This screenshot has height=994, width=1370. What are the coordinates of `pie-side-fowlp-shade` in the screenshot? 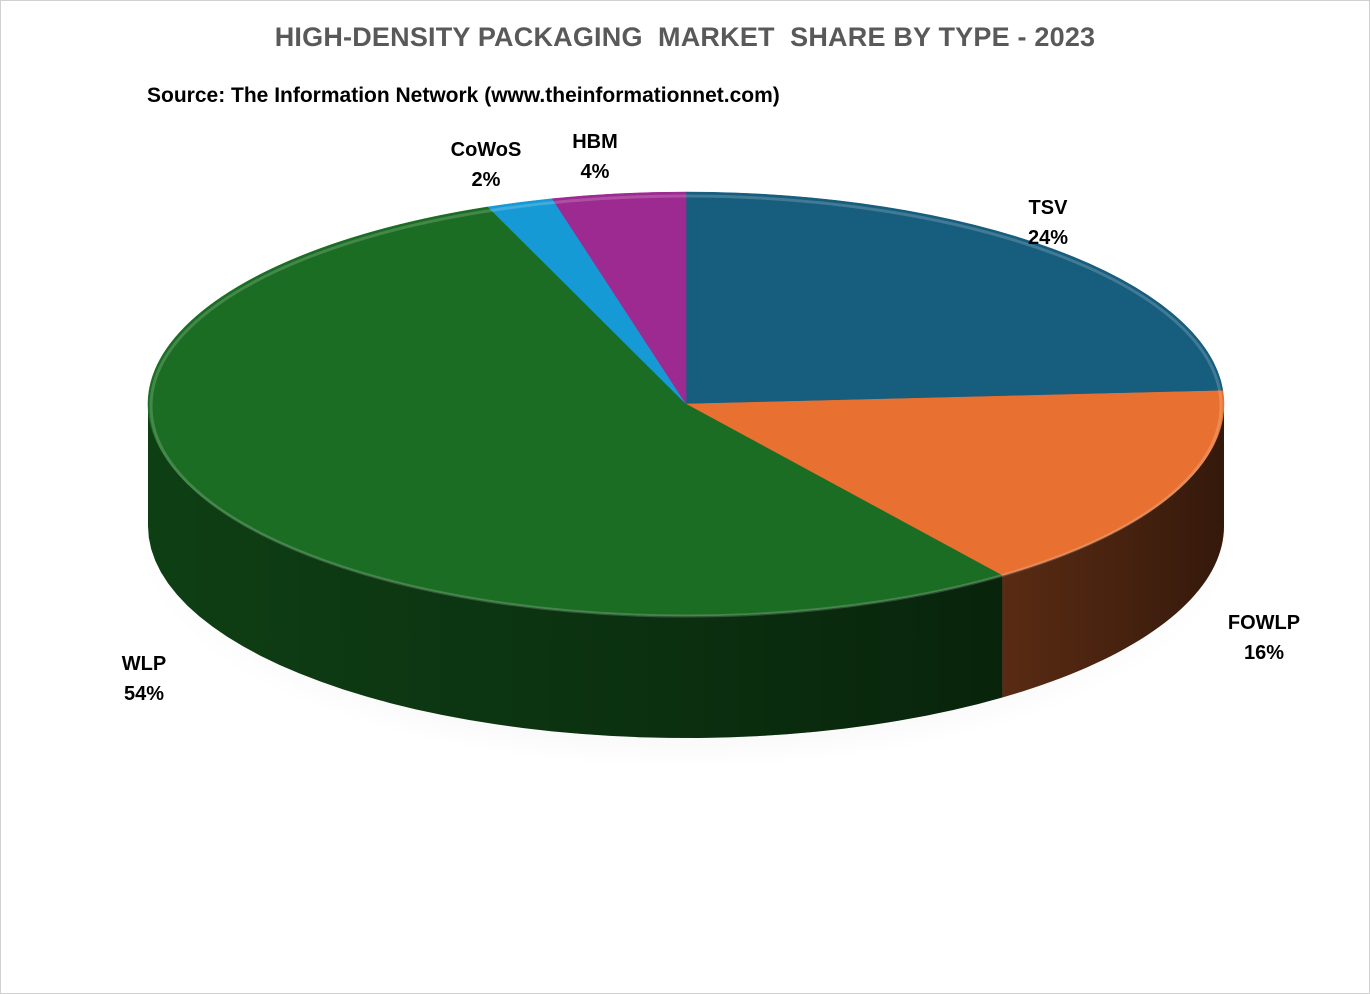 It's located at (1113, 551).